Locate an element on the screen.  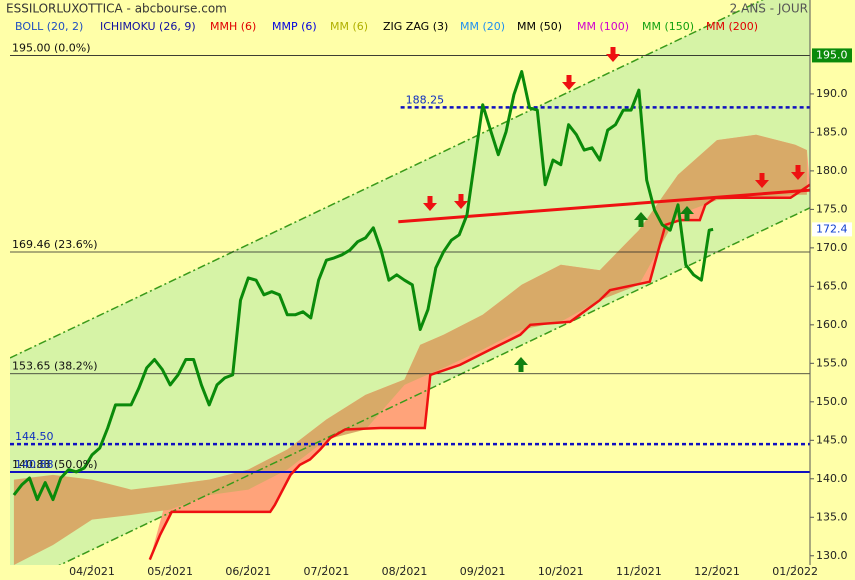
x-tick-label: 07/2021 is located at coordinates (327, 571).